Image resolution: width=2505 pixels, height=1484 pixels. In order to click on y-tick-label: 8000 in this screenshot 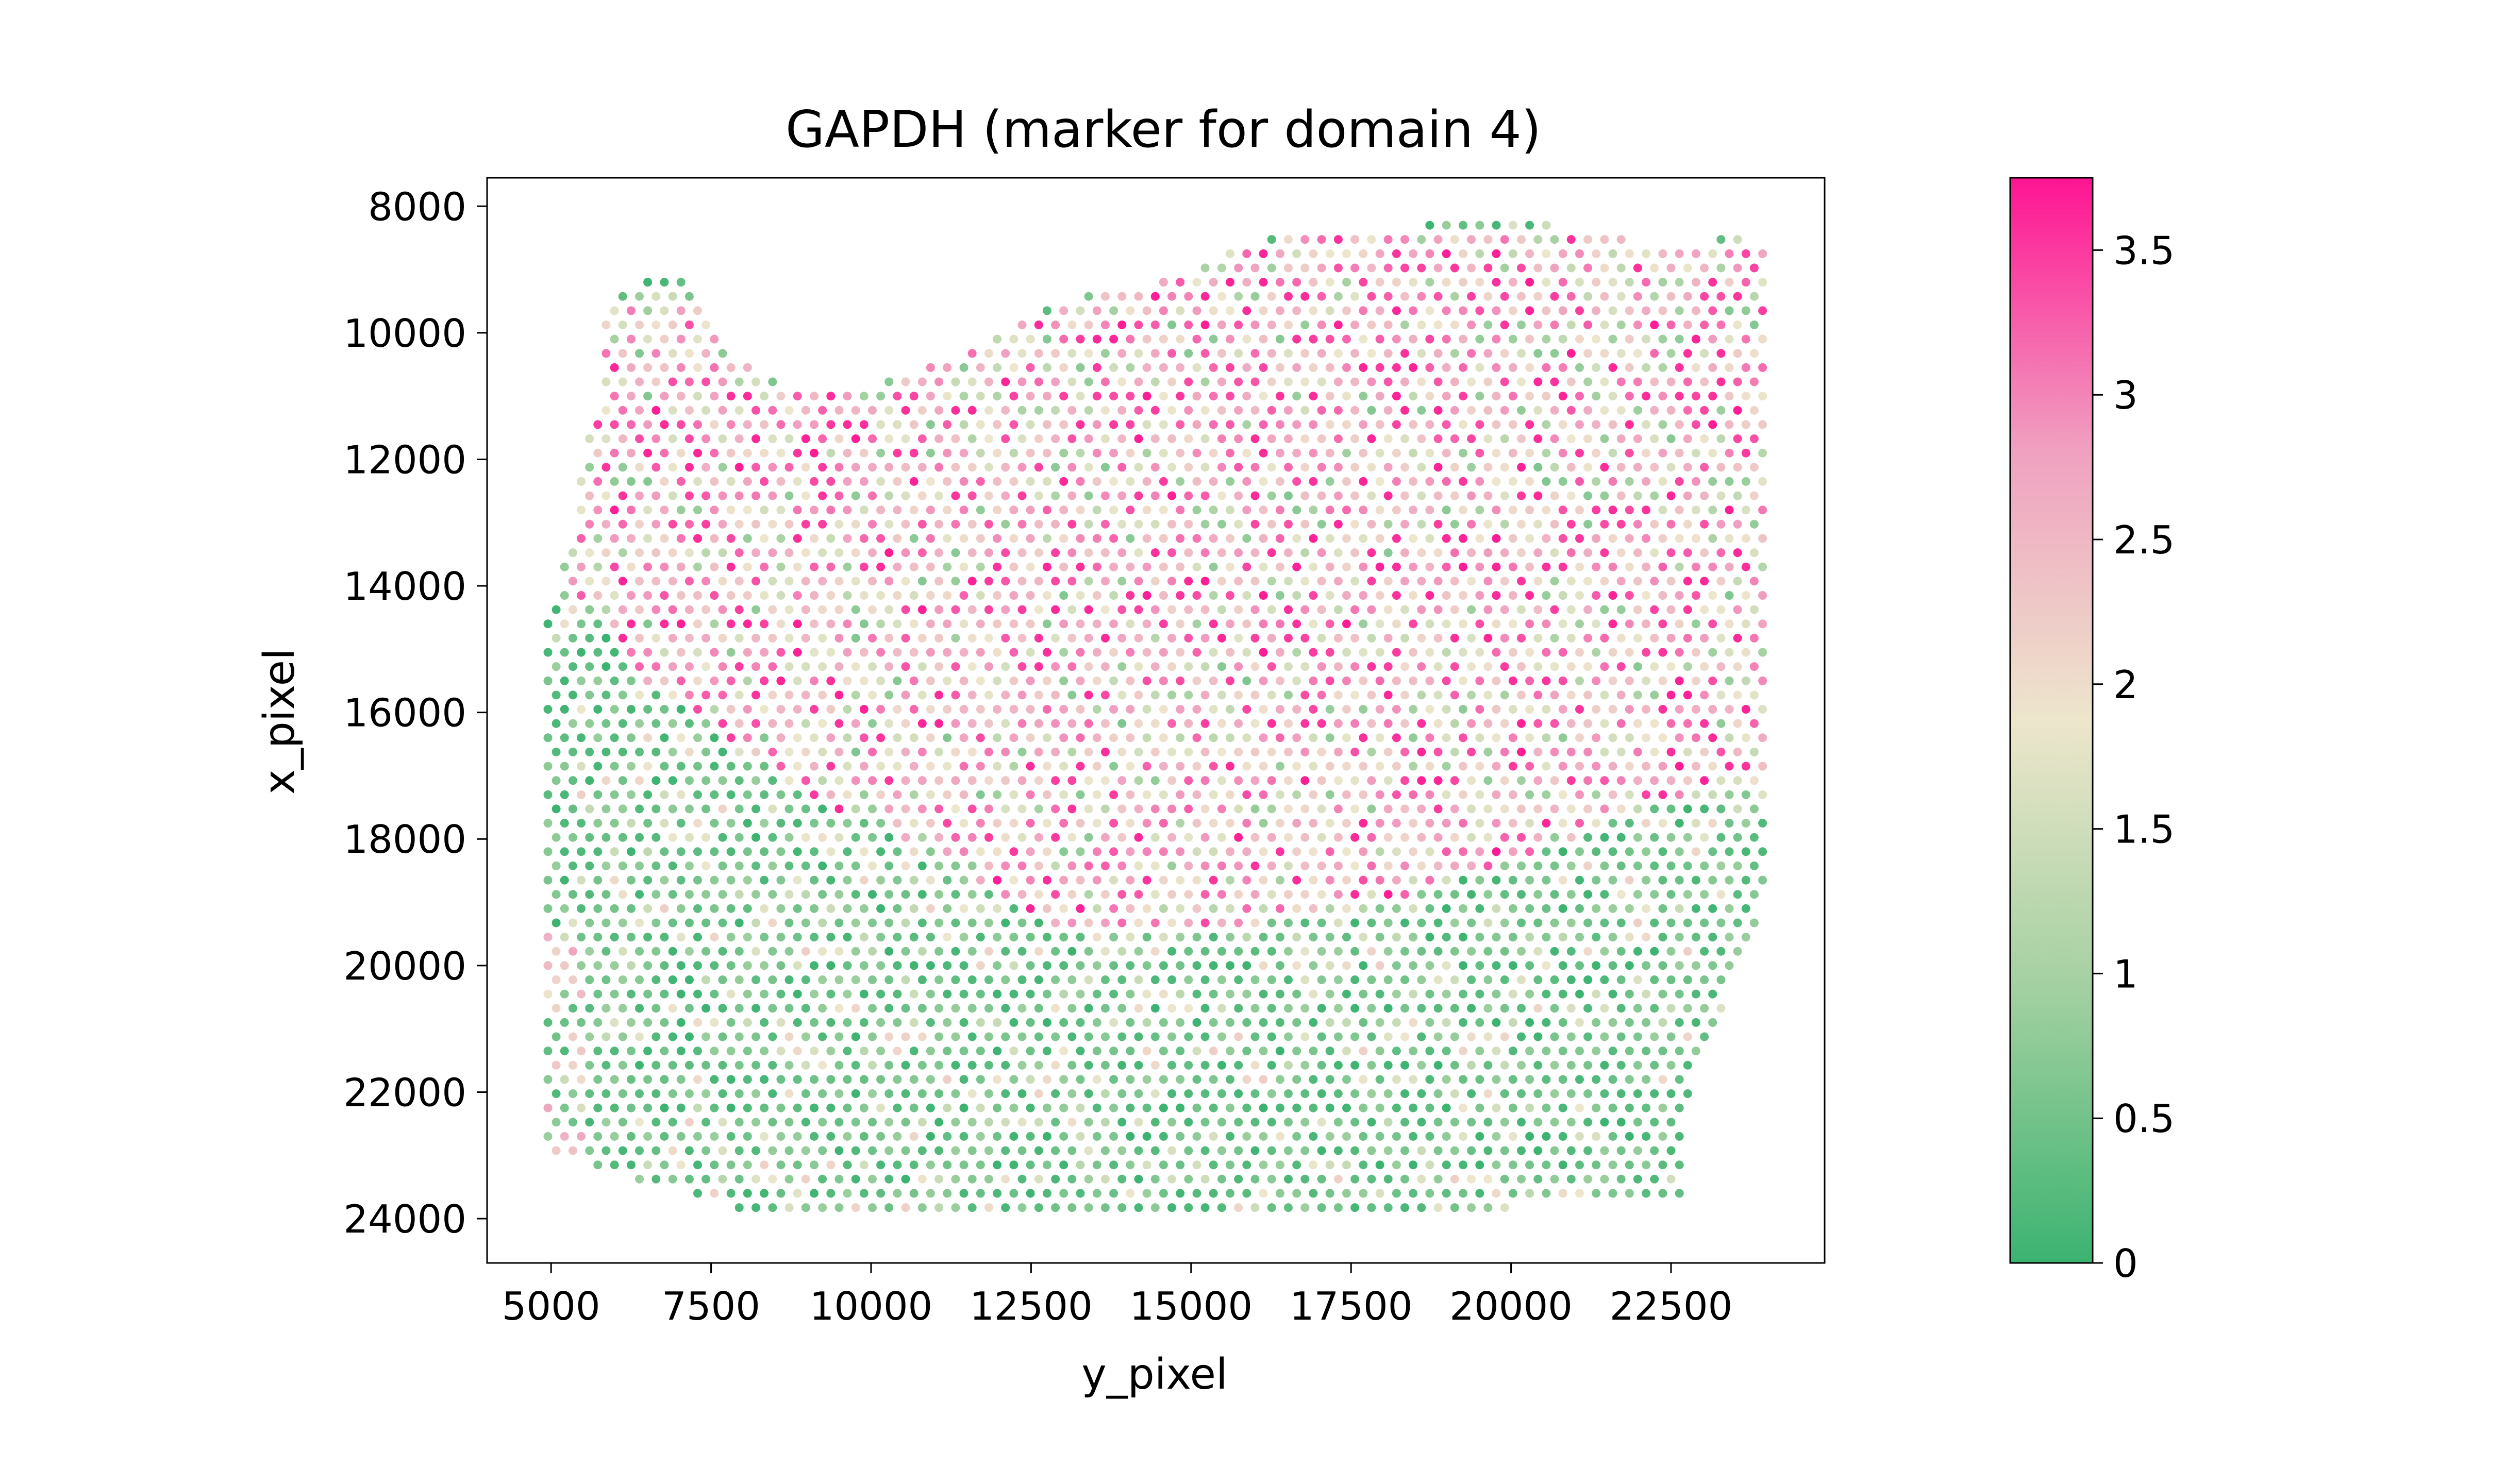, I will do `click(417, 206)`.